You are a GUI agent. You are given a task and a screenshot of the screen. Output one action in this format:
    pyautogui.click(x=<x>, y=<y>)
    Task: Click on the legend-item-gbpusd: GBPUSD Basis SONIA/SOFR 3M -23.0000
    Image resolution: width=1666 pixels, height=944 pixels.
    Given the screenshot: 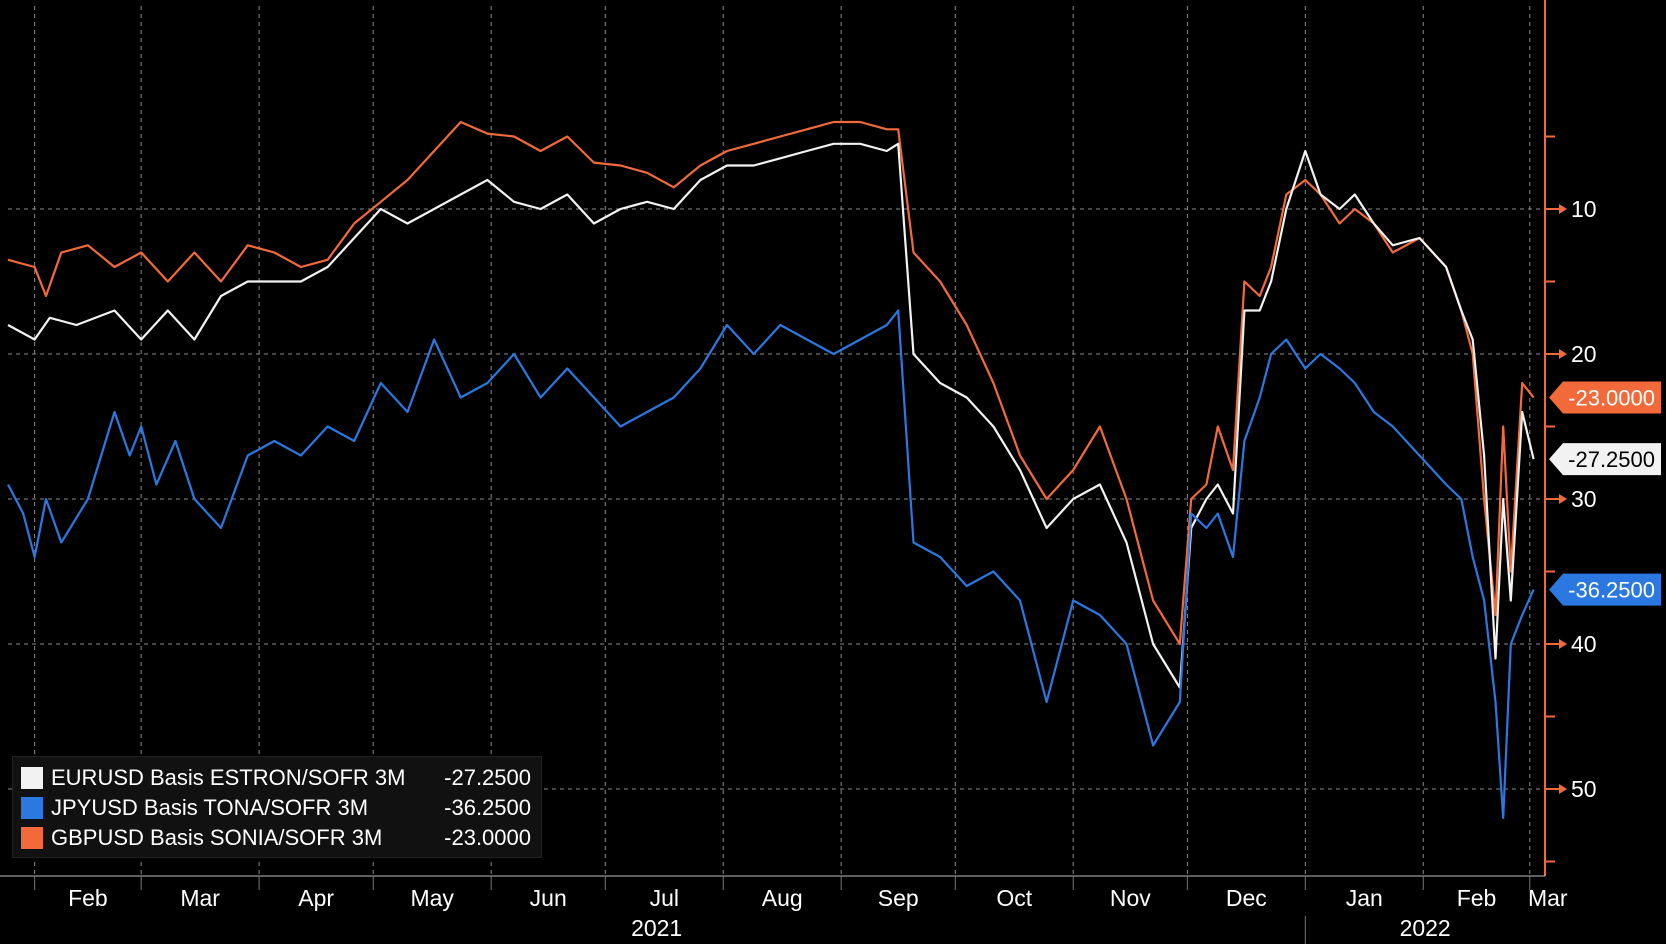 What is the action you would take?
    pyautogui.click(x=276, y=838)
    